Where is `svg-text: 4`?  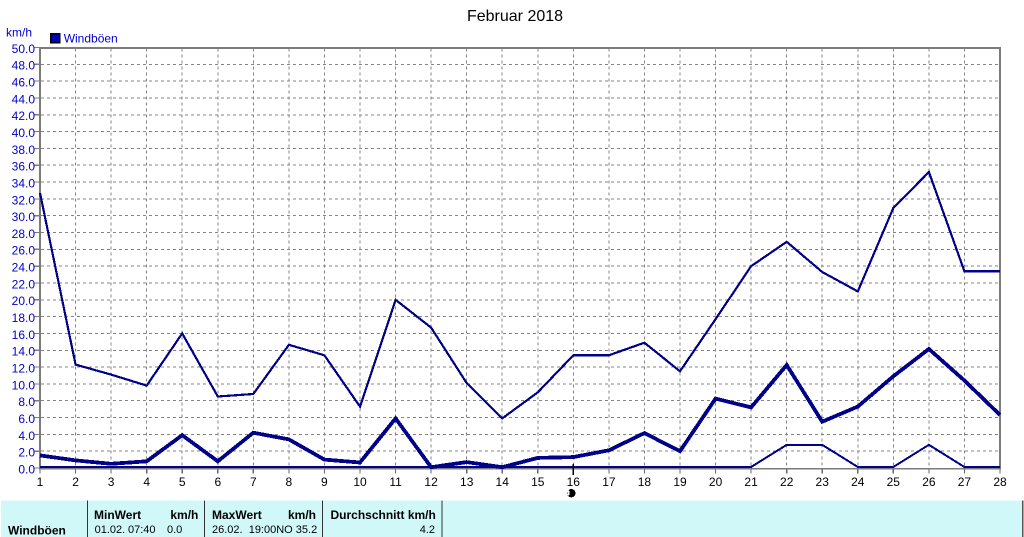
svg-text: 4 is located at coordinates (146, 482).